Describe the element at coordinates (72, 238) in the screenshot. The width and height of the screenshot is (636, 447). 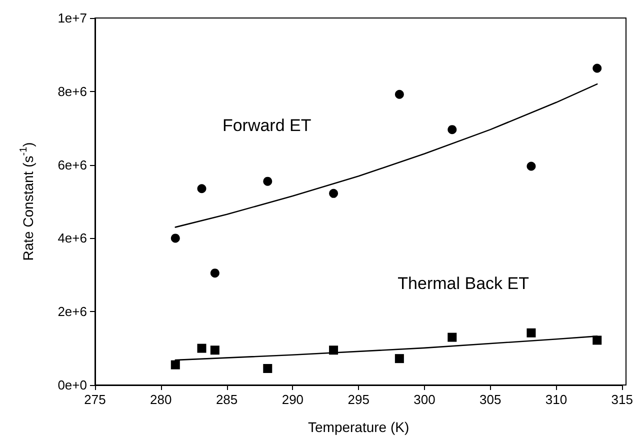
I see `y-tick-label: 4e+6` at that location.